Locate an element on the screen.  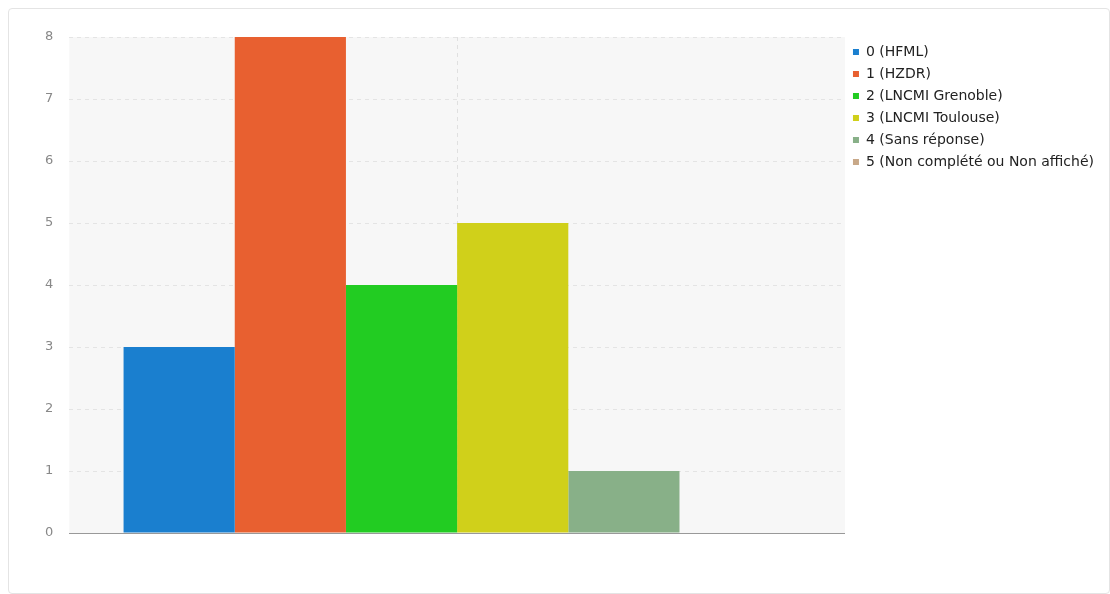
y-tick-label: 2 is located at coordinates (49, 408).